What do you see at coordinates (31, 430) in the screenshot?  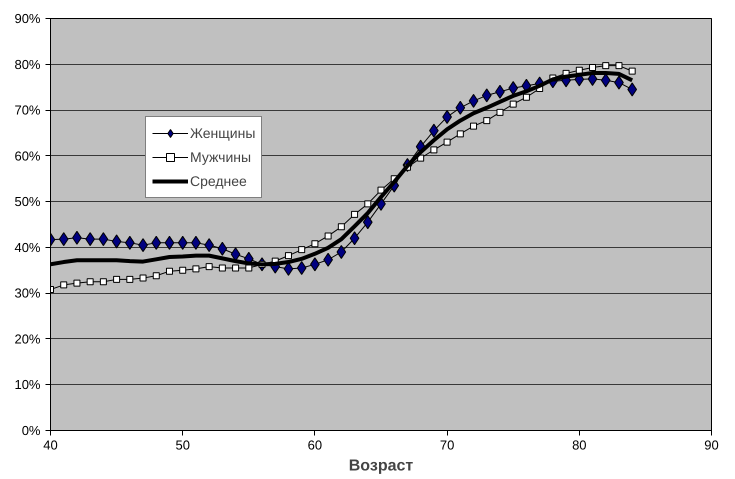 I see `y-tick-label: 0%` at bounding box center [31, 430].